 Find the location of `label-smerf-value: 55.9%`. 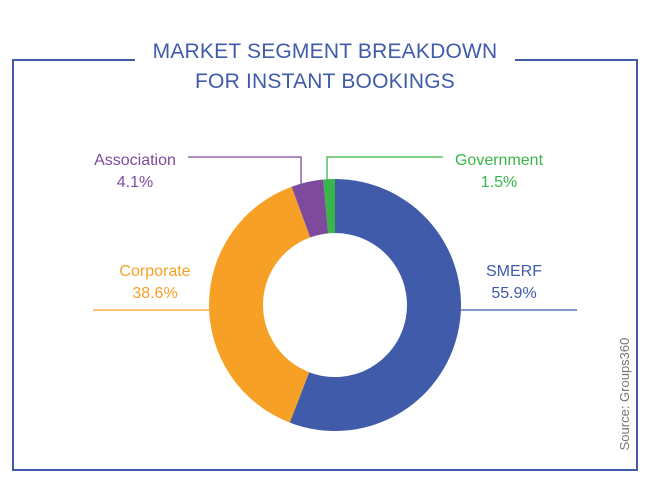

label-smerf-value: 55.9% is located at coordinates (514, 293).